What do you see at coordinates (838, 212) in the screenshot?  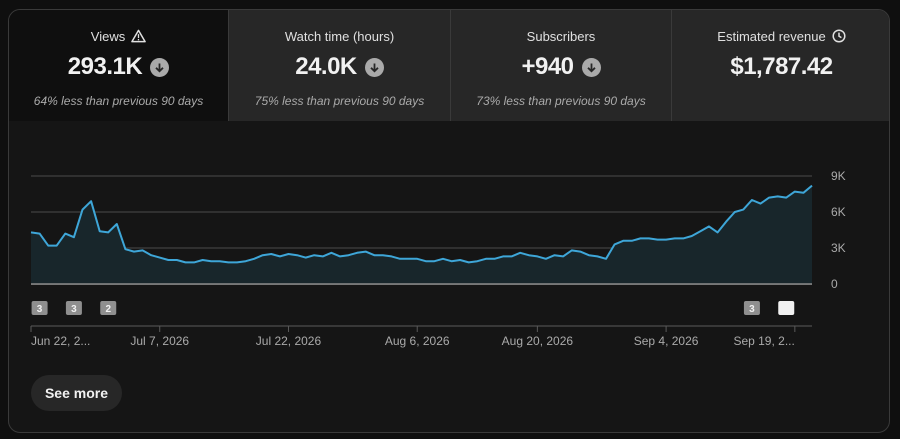 I see `y-tick-label: 6K` at bounding box center [838, 212].